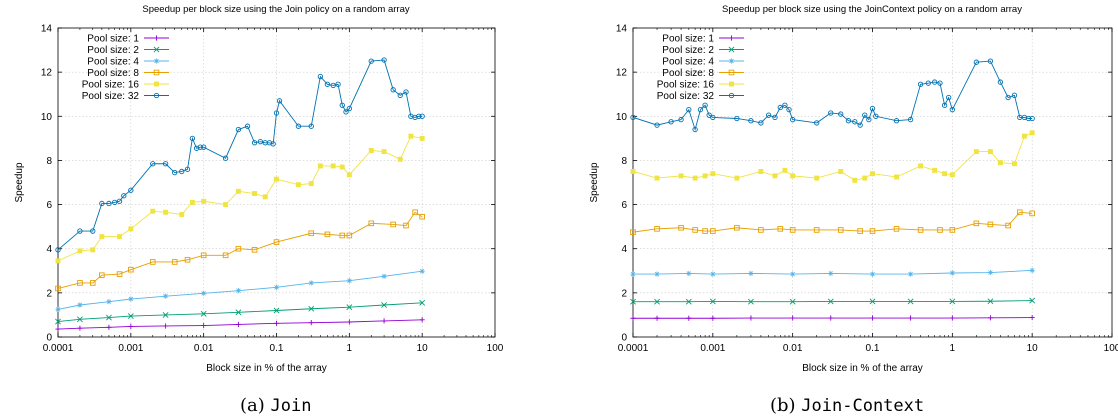 This screenshot has height=420, width=1118. What do you see at coordinates (47, 29) in the screenshot?
I see `y-tick-label: 14` at bounding box center [47, 29].